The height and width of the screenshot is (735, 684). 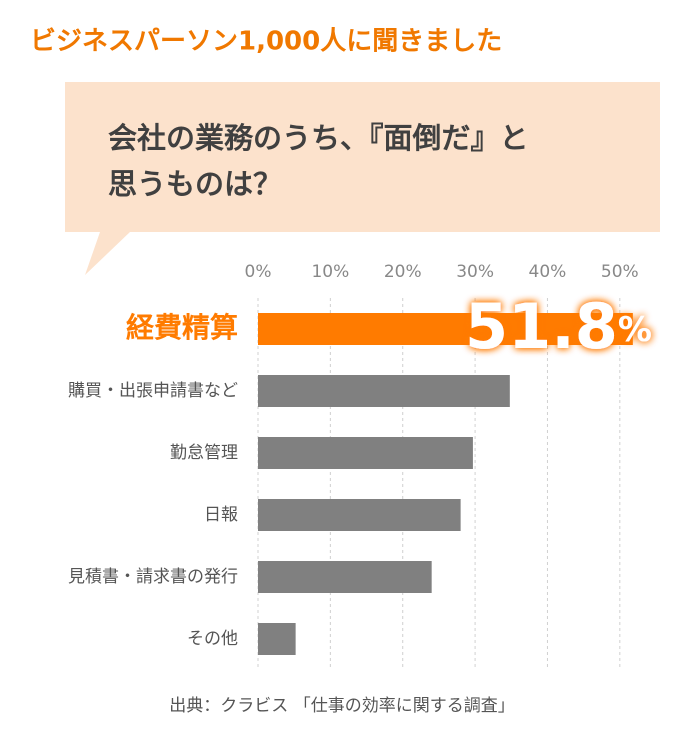 What do you see at coordinates (182, 327) in the screenshot?
I see `y-tick-label: 経費精算` at bounding box center [182, 327].